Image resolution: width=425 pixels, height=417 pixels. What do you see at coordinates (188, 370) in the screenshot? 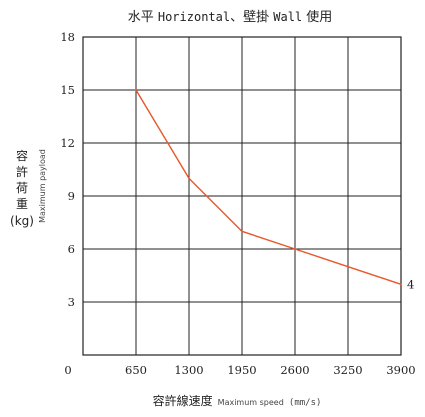
I see `x-tick-label-2: 1300` at bounding box center [188, 370].